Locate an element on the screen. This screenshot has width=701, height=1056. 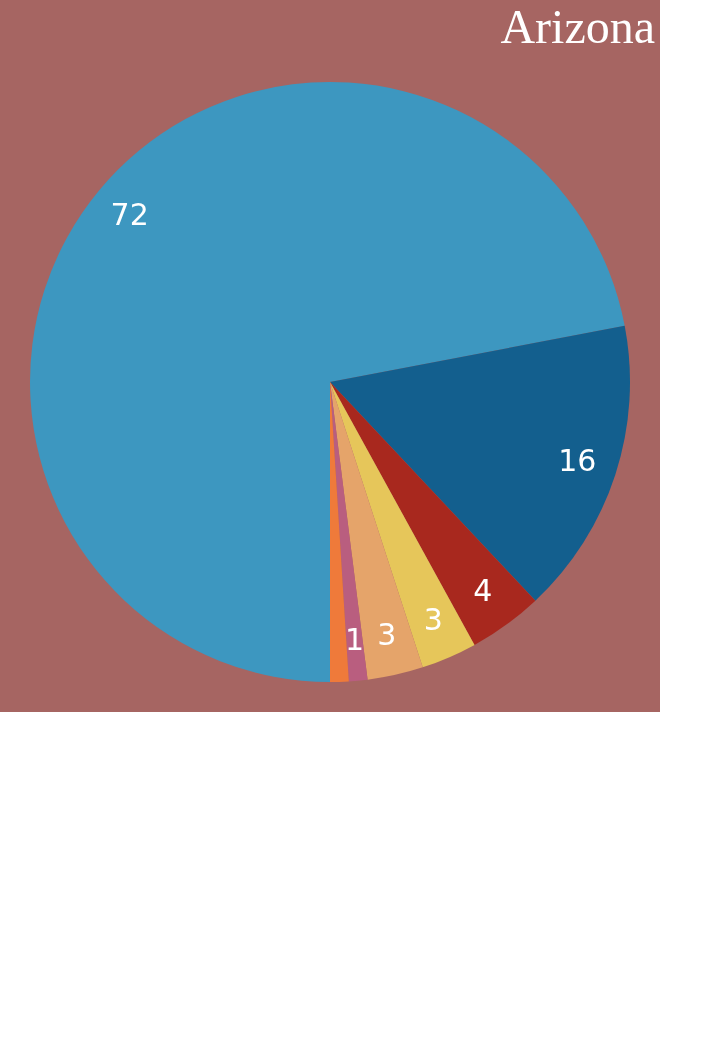
chart-title: Arizona is located at coordinates (577, 26).